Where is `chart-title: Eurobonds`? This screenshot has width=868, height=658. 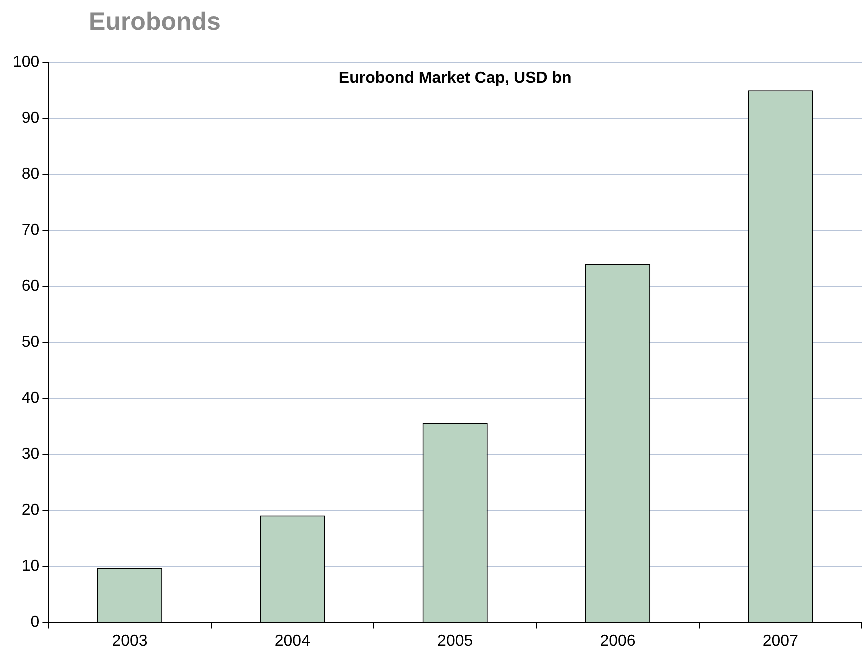 chart-title: Eurobonds is located at coordinates (155, 22).